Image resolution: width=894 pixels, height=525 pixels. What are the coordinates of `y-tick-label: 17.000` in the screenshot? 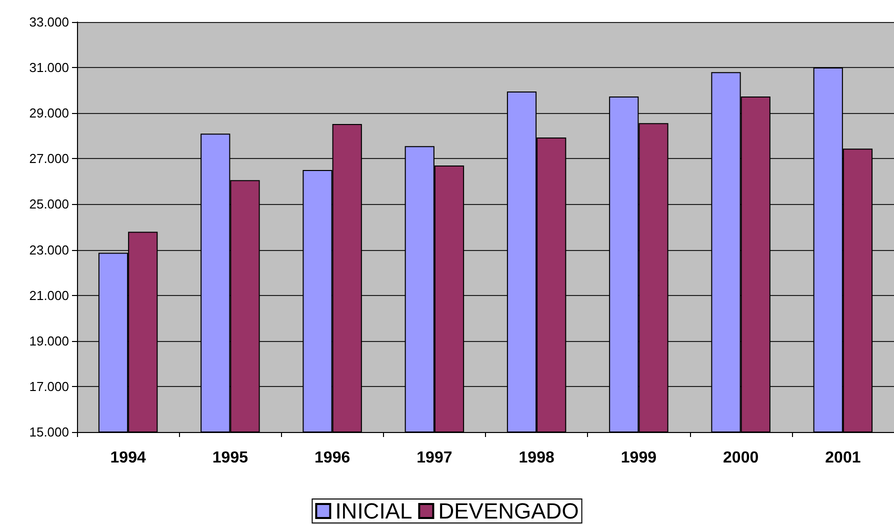 It's located at (49, 386).